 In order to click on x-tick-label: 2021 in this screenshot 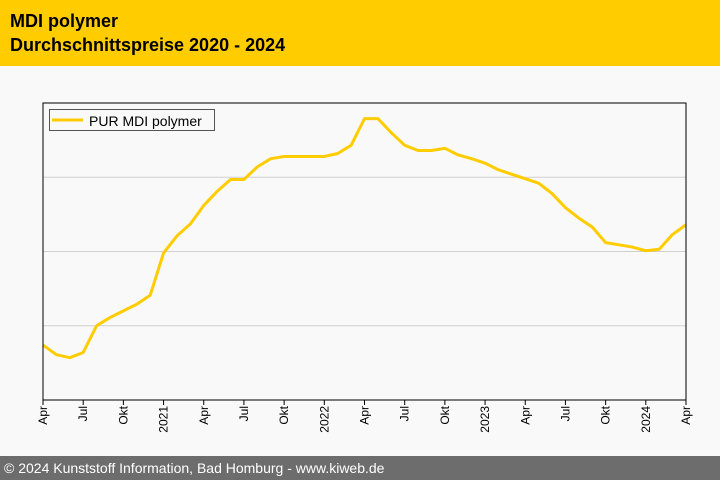, I will do `click(164, 419)`.